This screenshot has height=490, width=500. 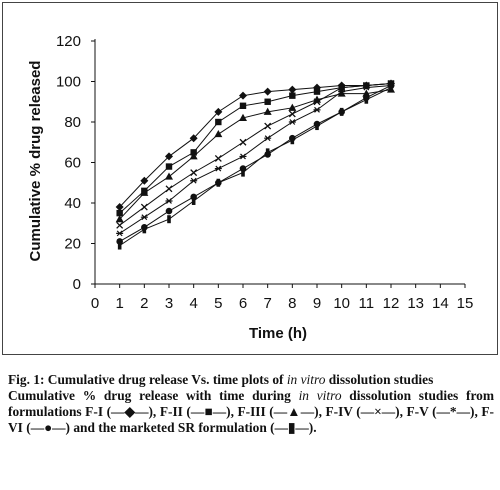 I want to click on y-tick-label: 100, so click(x=68, y=82).